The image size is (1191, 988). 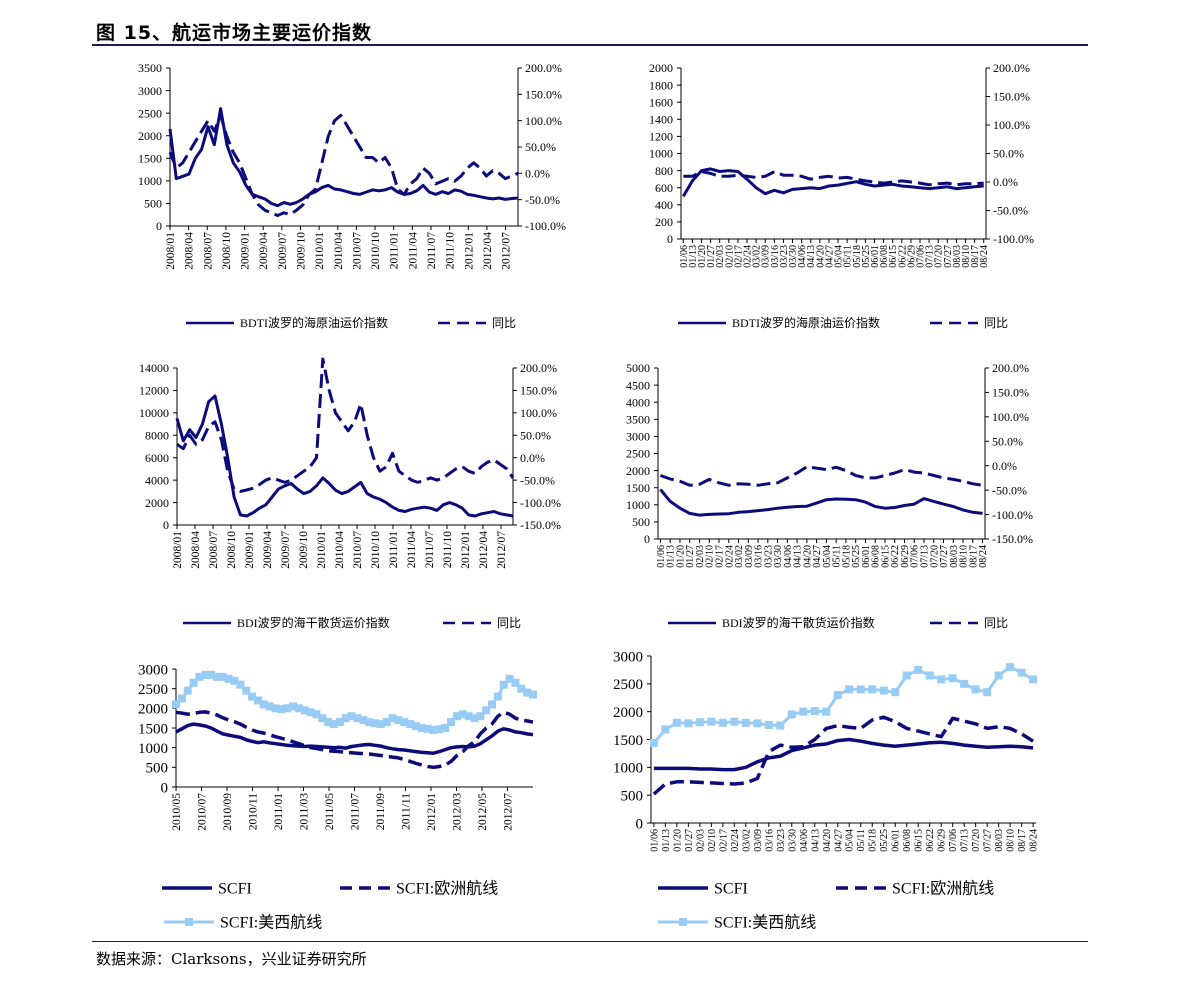 What do you see at coordinates (283, 251) in the screenshot?
I see `x-tick-label: 2009/07` at bounding box center [283, 251].